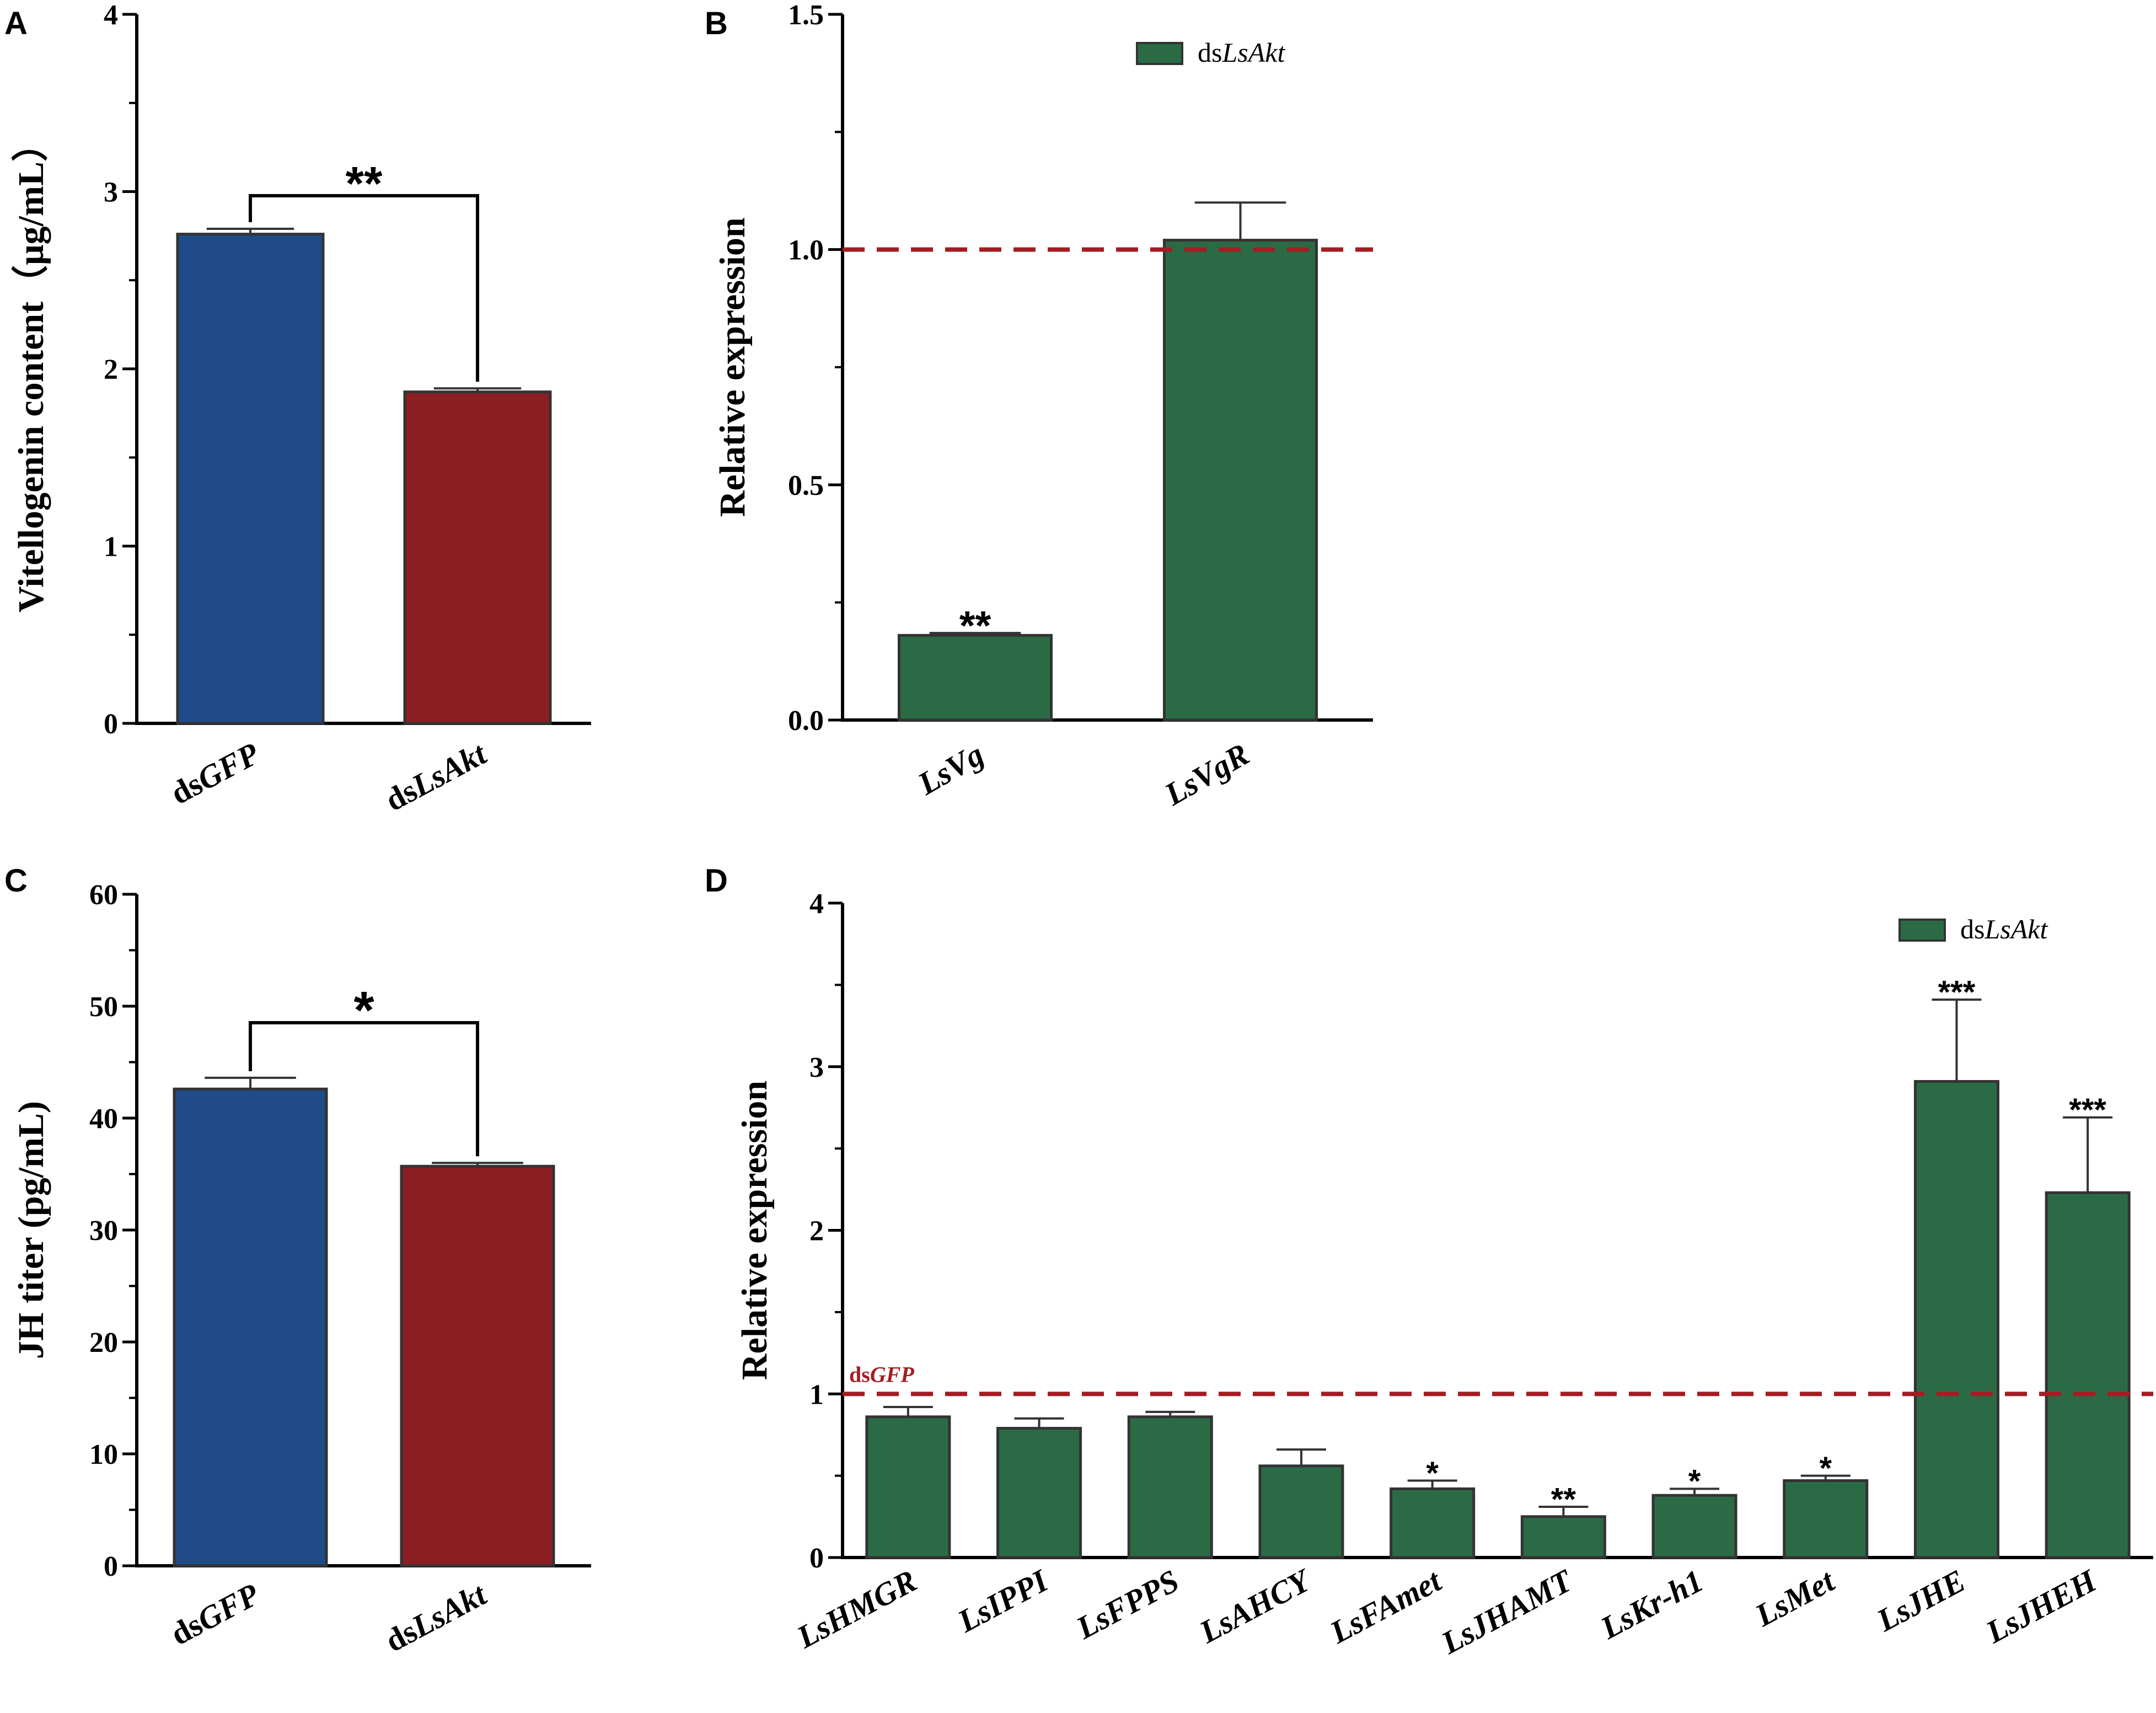  Describe the element at coordinates (31, 369) in the screenshot. I see `y-axis-title: Vitellogenin content（μg/mL）` at that location.